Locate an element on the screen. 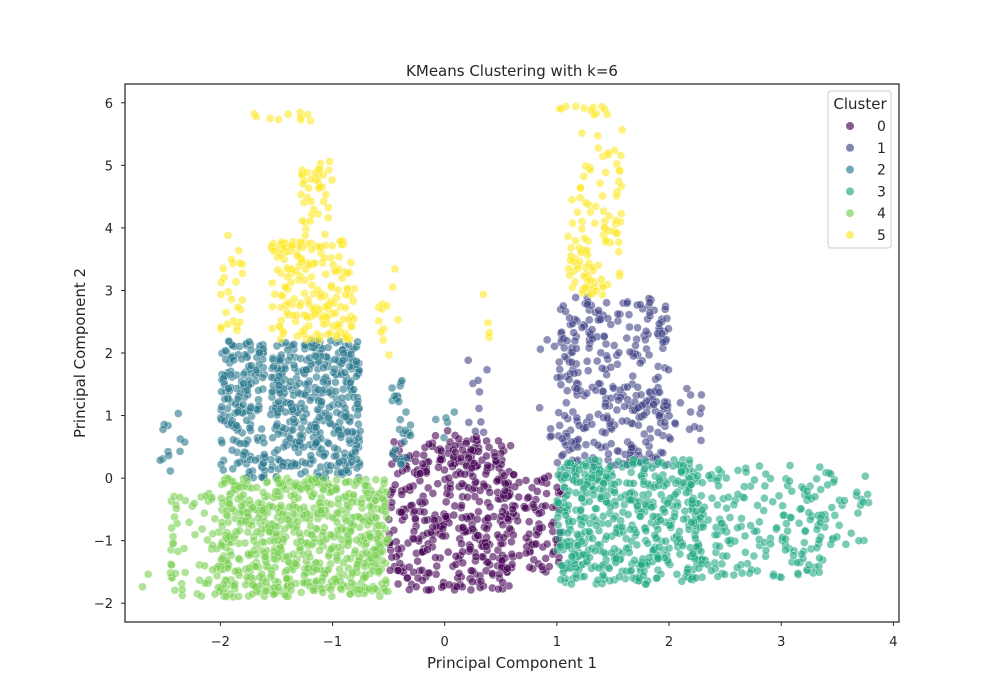  y-axis-label: Principal Component 2 is located at coordinates (80, 353).